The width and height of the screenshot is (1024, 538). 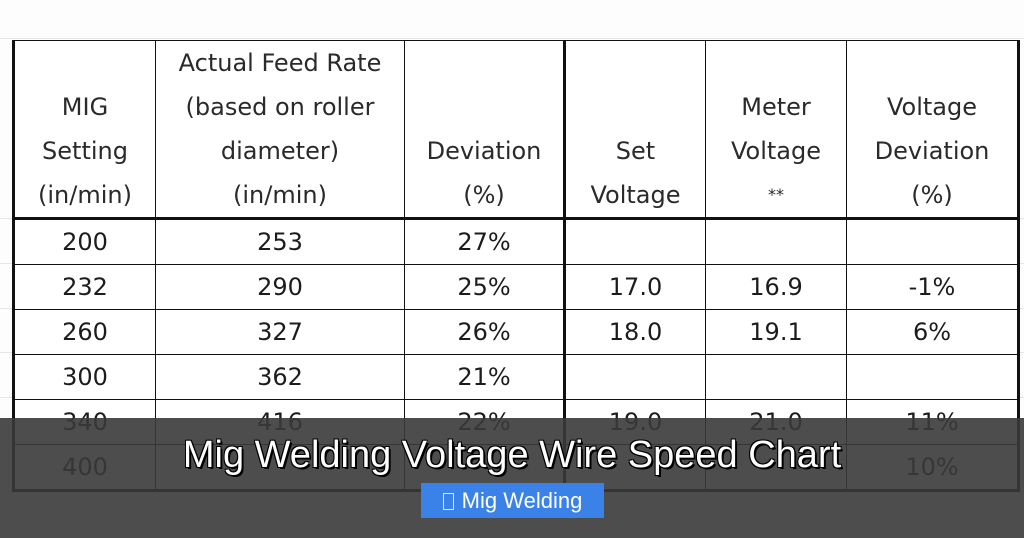 What do you see at coordinates (512, 455) in the screenshot?
I see `page-title: Mig Welding Voltage Wire Speed Chart` at bounding box center [512, 455].